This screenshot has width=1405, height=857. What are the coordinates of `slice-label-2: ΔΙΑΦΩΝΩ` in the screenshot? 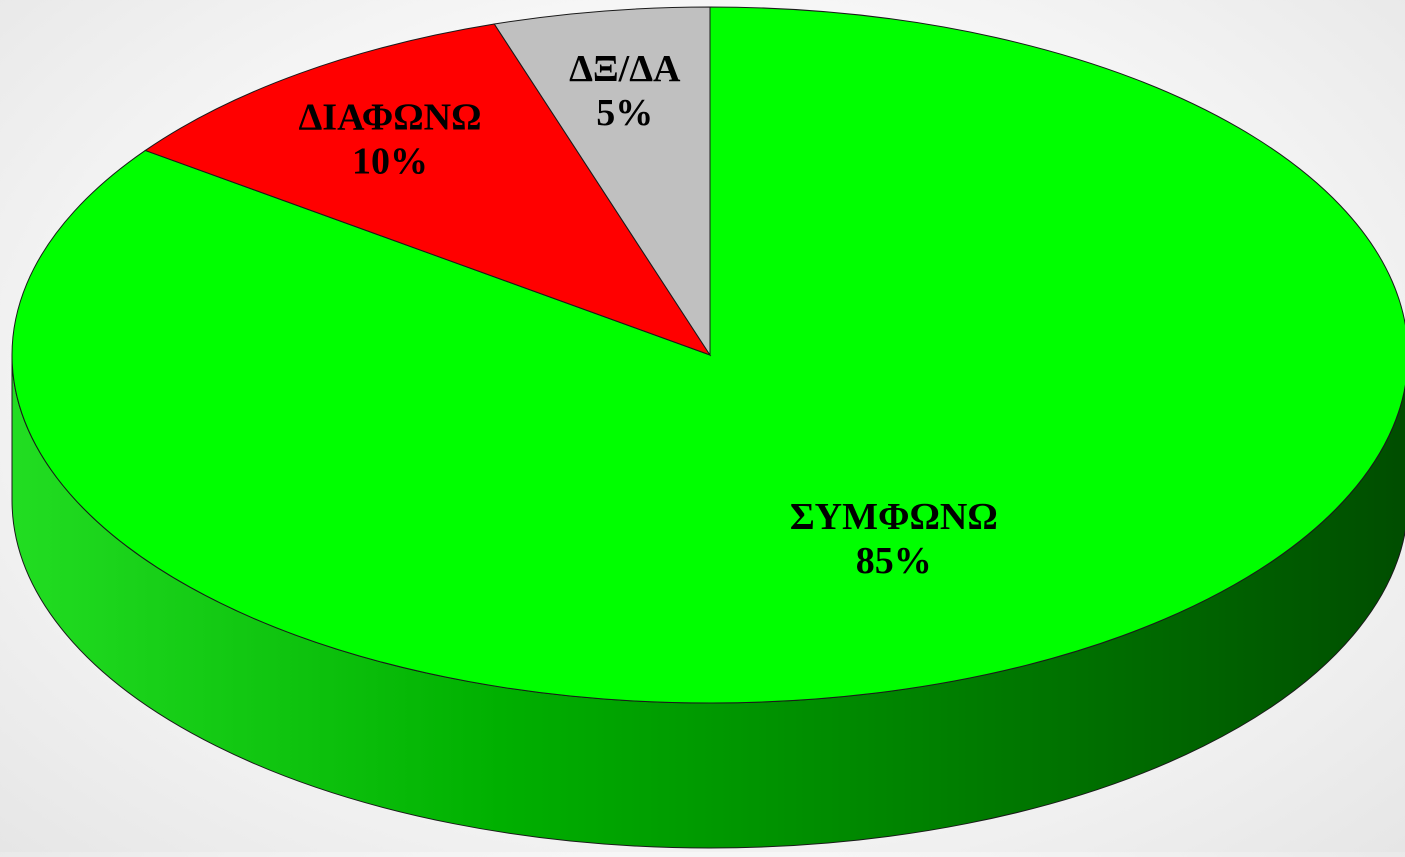 It's located at (389, 117).